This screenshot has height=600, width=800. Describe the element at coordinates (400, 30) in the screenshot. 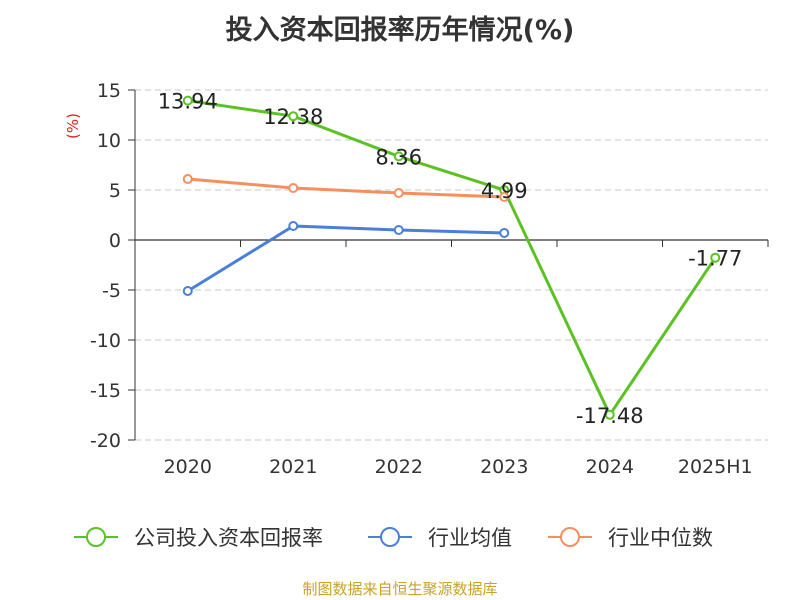

I see `chart-title: 投入资本回报率历年情况(%)` at that location.